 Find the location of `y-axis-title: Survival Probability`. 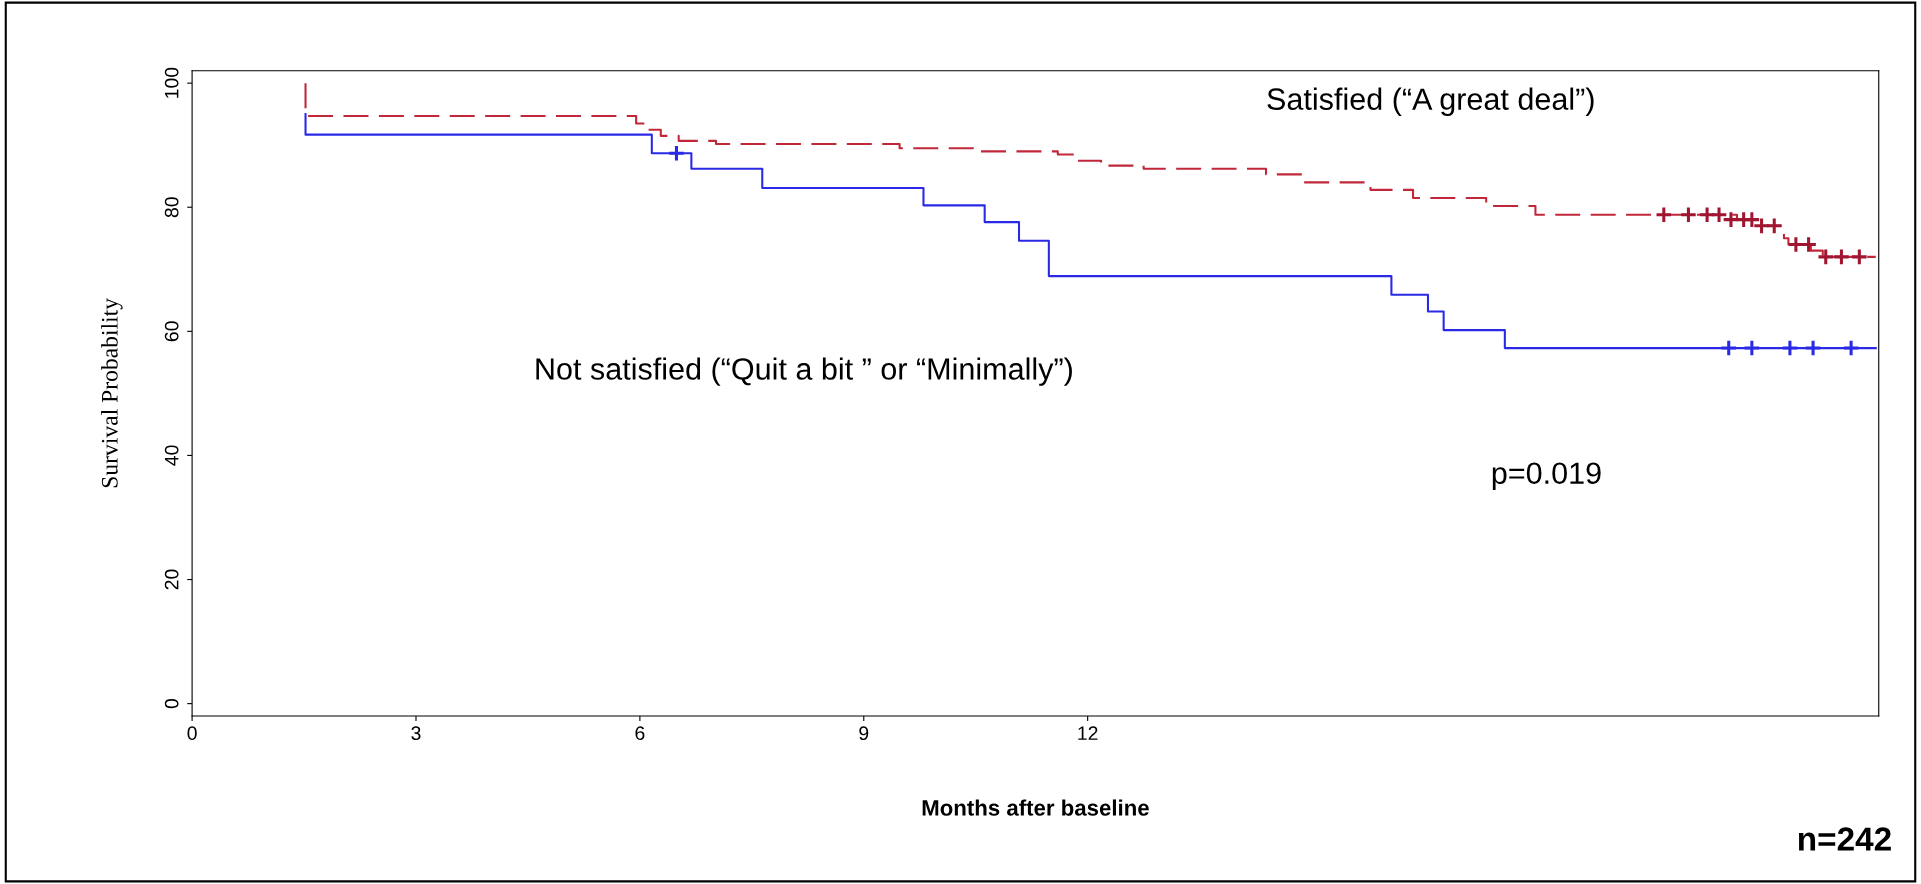

y-axis-title: Survival Probability is located at coordinates (112, 393).